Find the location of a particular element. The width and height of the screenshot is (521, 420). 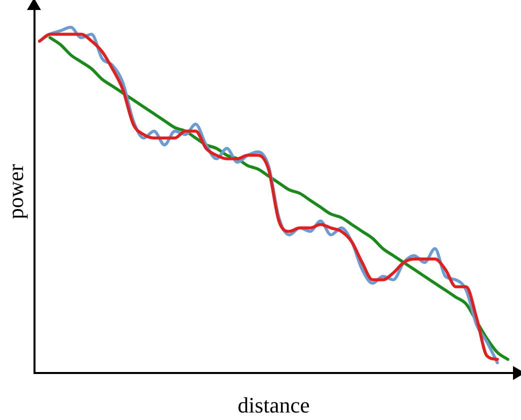

y-axis-title: power is located at coordinates (15, 191).